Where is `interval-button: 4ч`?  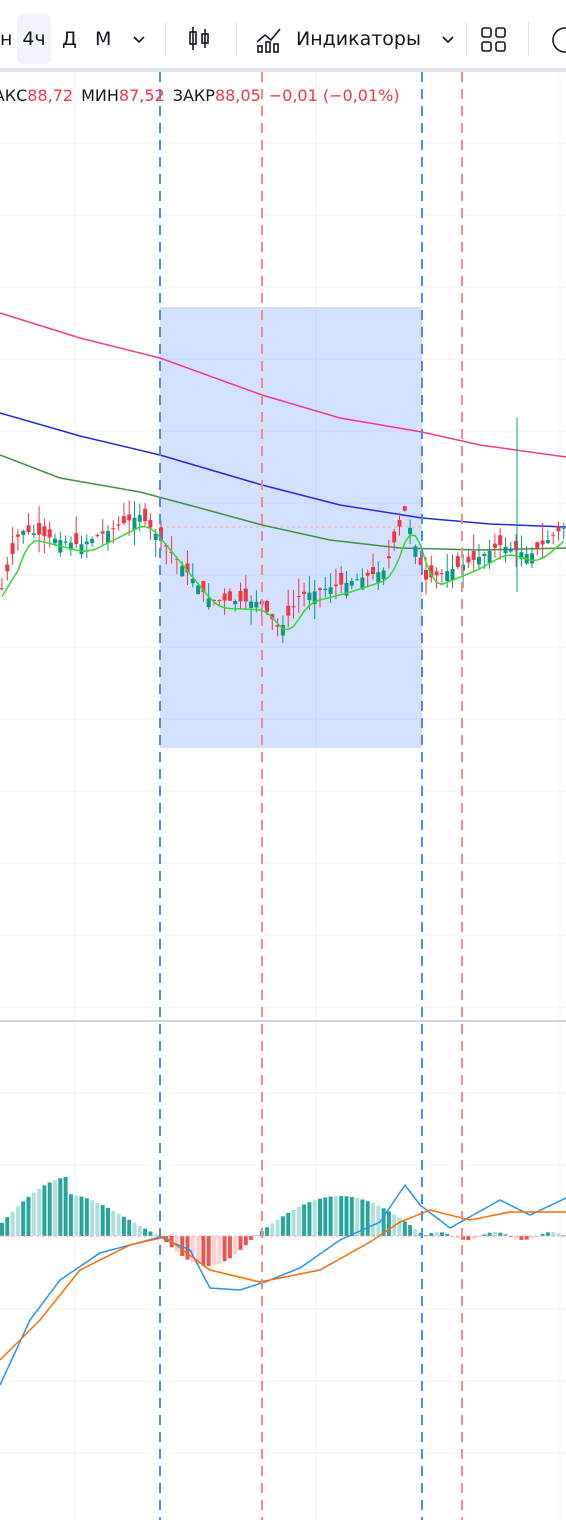
interval-button: 4ч is located at coordinates (34, 39).